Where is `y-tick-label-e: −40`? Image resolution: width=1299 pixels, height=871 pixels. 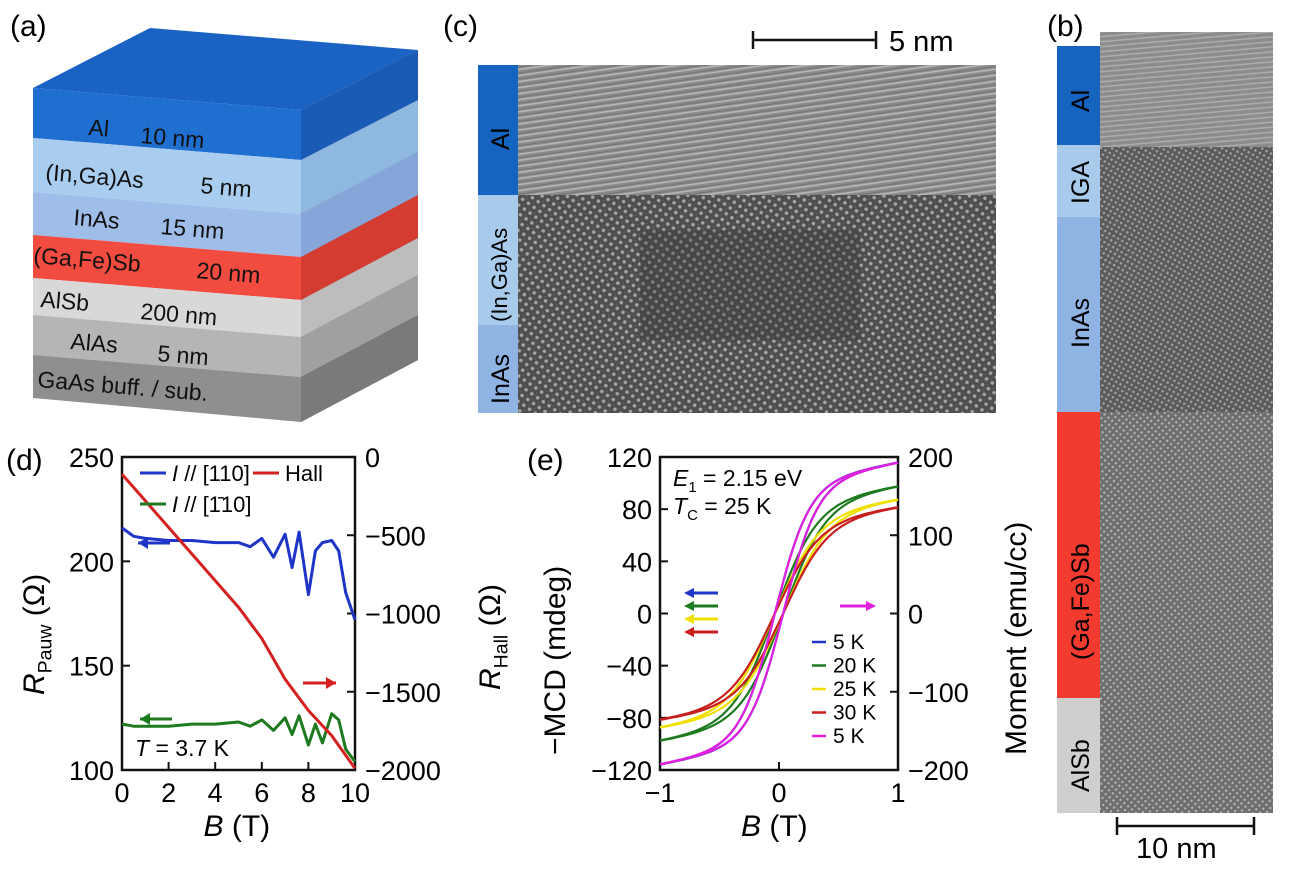 y-tick-label-e: −40 is located at coordinates (629, 667).